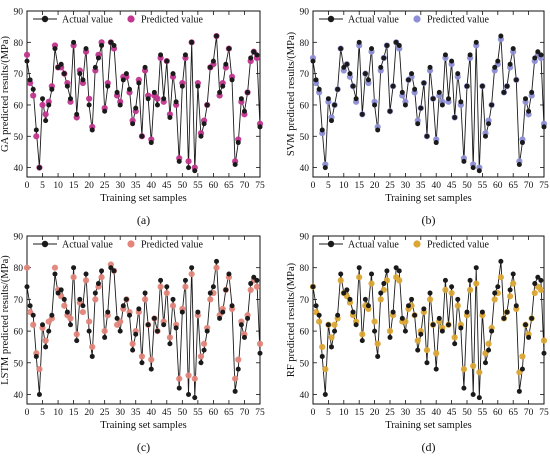  I want to click on panel-label: (b), so click(429, 220).